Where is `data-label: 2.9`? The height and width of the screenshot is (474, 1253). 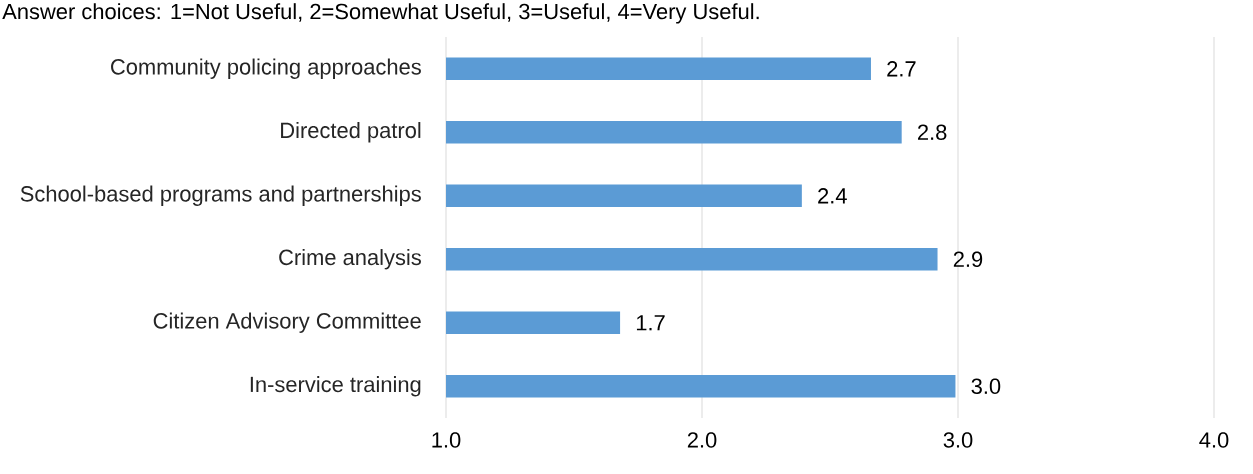 data-label: 2.9 is located at coordinates (968, 259).